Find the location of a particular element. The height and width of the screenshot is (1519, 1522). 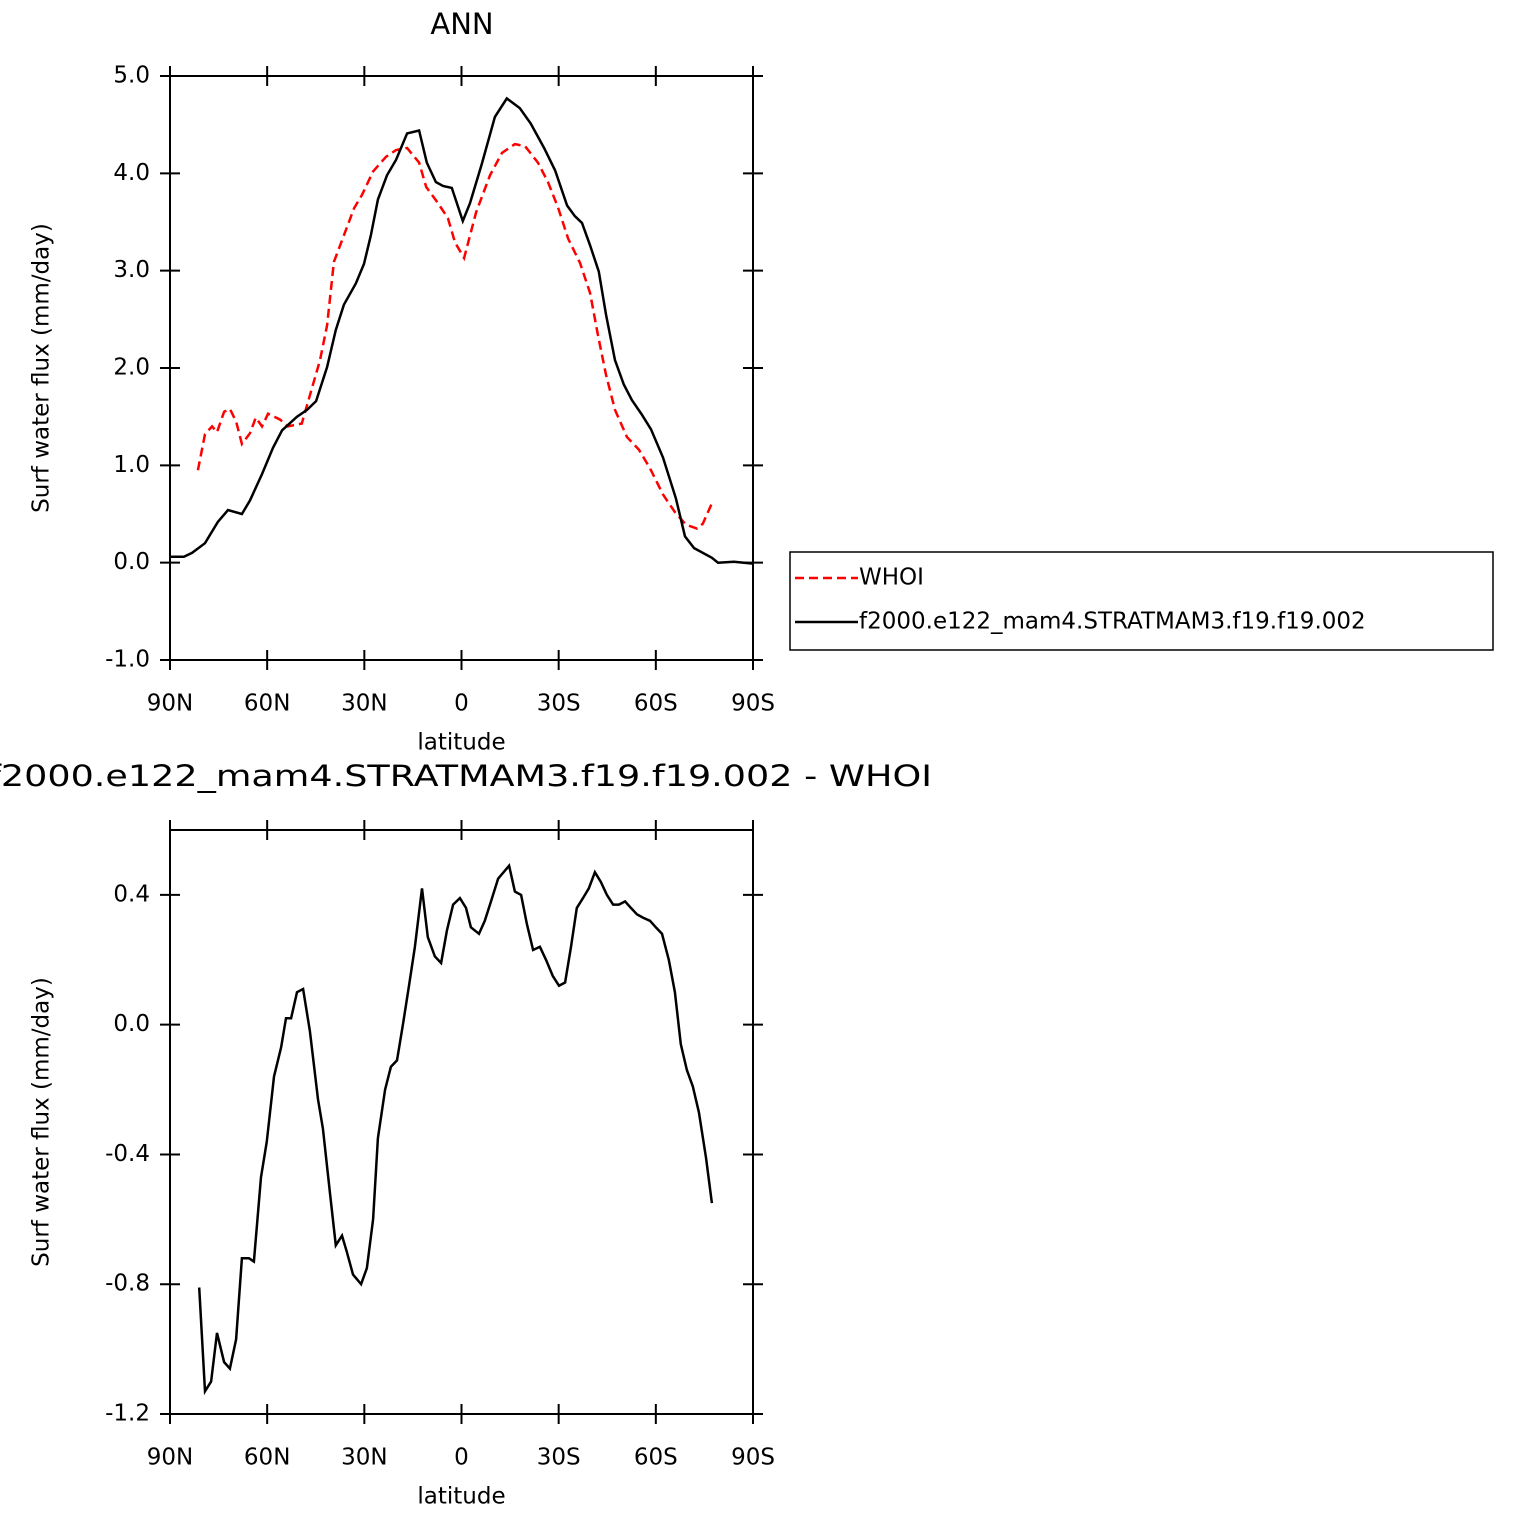

y-tick-label: 0.4 is located at coordinates (131, 894).